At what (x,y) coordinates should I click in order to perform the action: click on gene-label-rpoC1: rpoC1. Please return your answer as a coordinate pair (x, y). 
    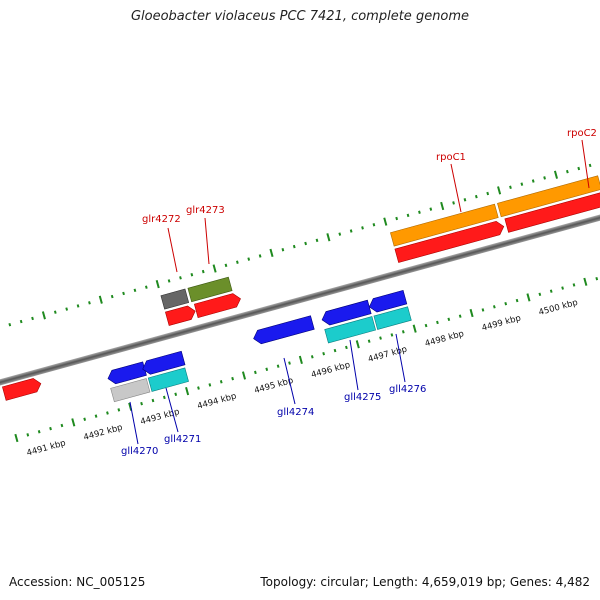
    Looking at the image, I should click on (451, 157).